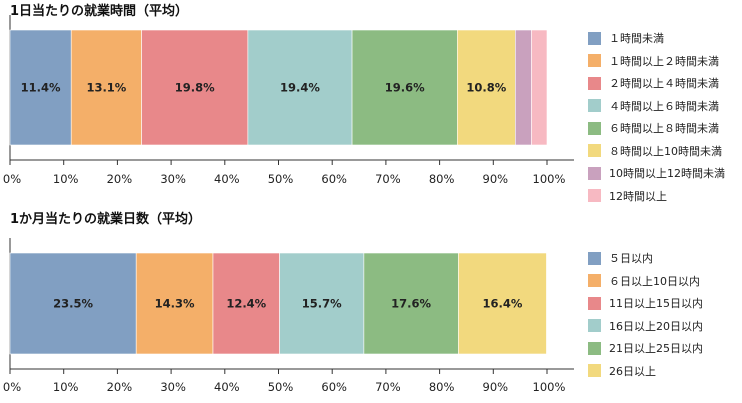  I want to click on legend-item: 26日以上, so click(645, 371).